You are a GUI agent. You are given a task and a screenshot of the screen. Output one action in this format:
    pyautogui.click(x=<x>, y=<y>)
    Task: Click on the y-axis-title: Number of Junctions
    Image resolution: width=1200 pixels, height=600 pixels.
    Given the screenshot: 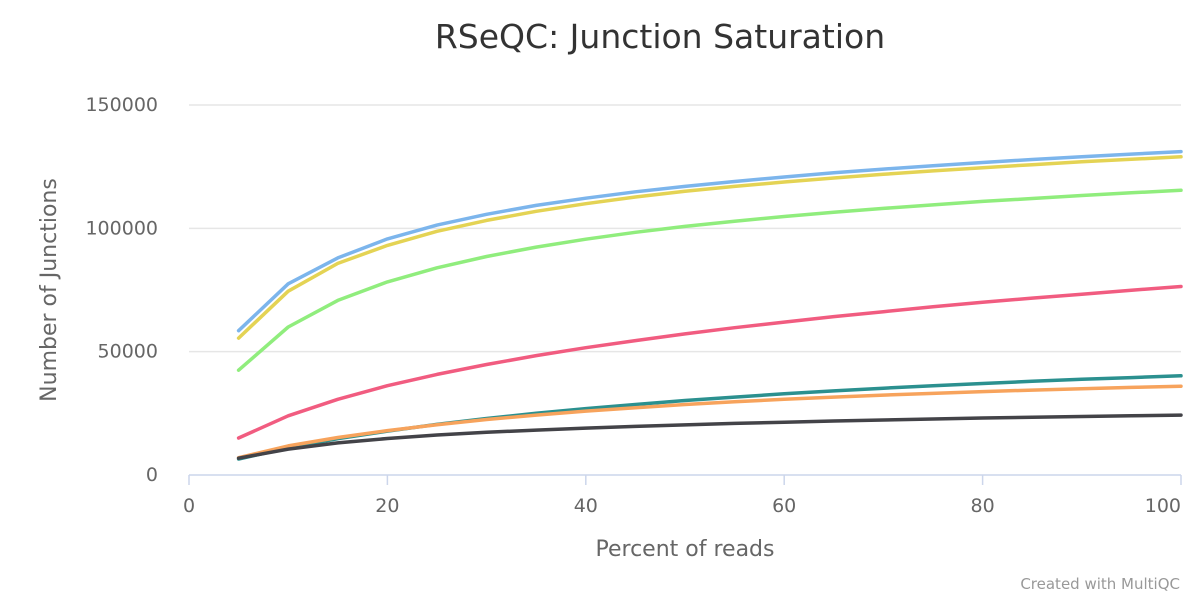 What is the action you would take?
    pyautogui.click(x=49, y=290)
    